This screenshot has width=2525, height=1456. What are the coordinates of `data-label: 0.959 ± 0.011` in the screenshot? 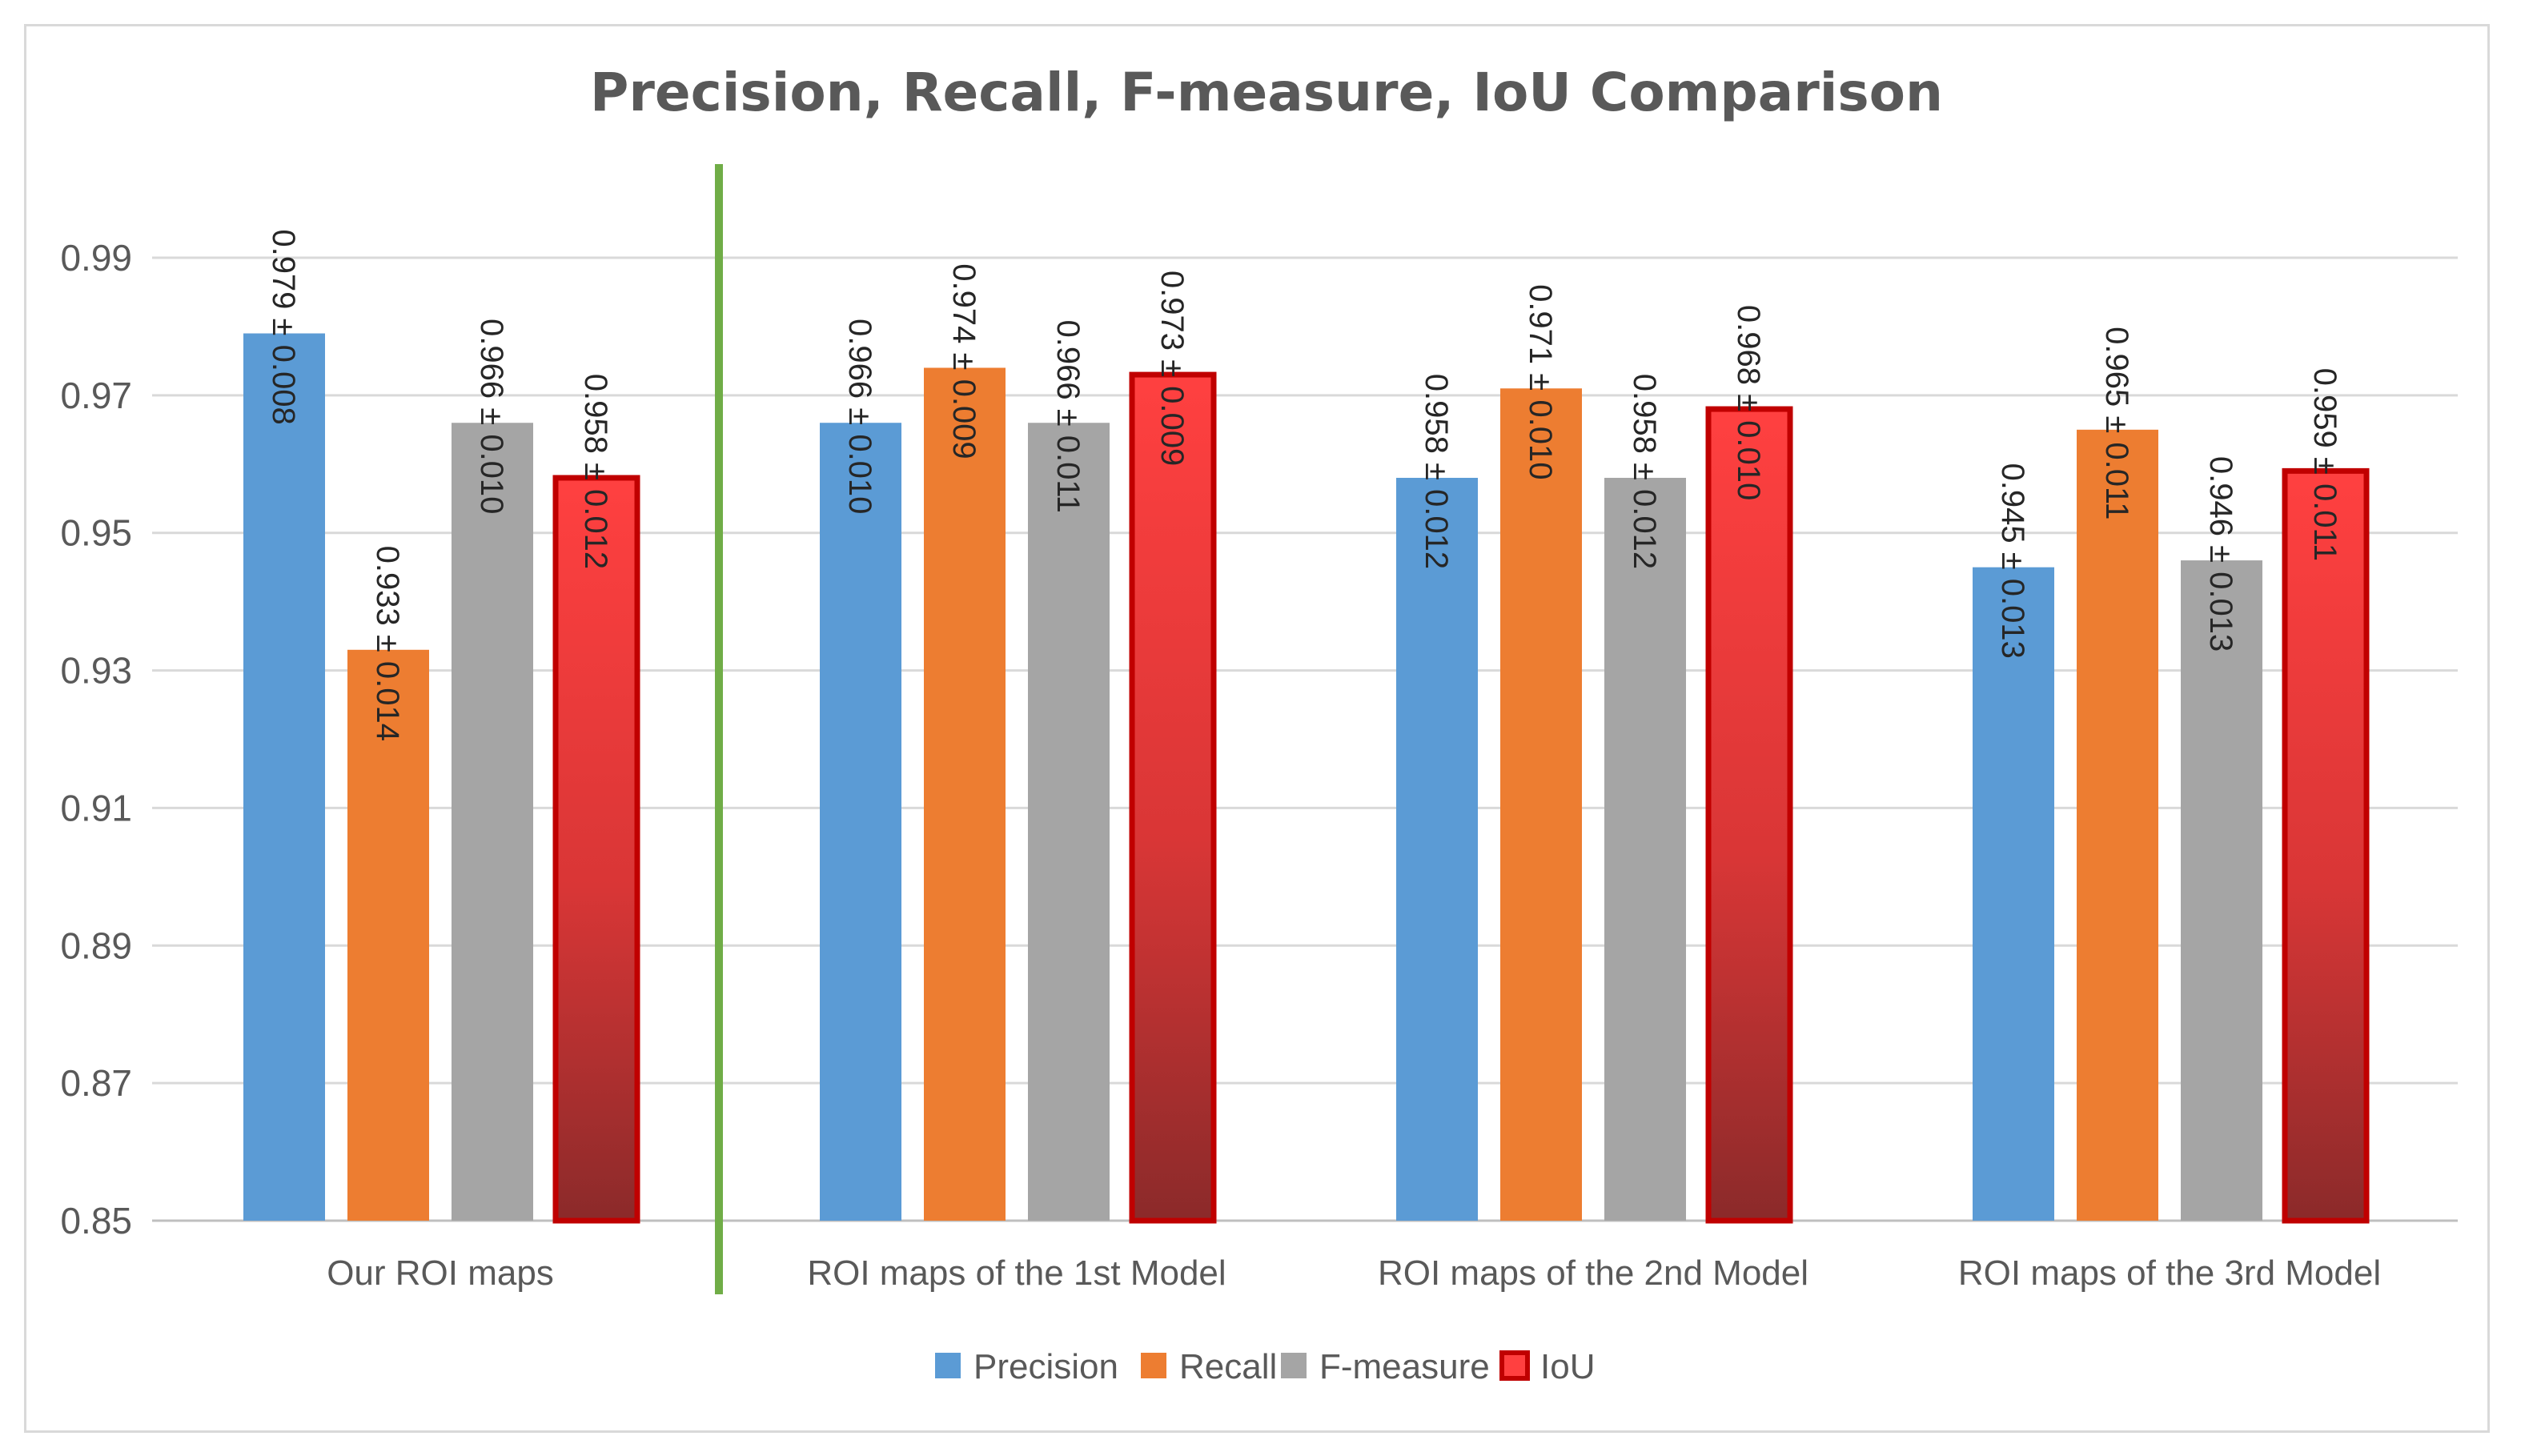 It's located at (2324, 464).